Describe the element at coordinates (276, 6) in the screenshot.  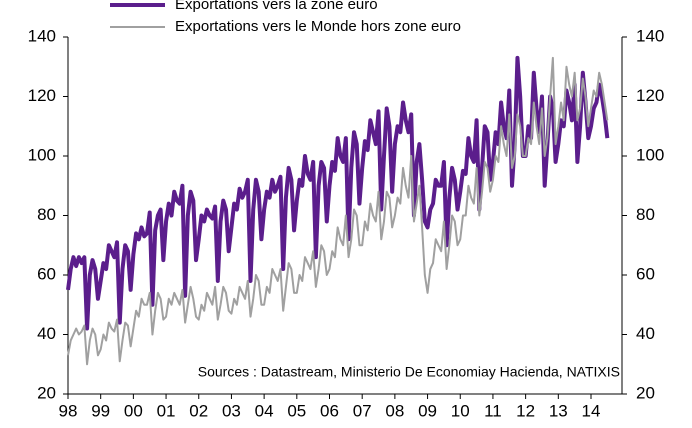
I see `legend-label: Exportations vers la zone euro` at that location.